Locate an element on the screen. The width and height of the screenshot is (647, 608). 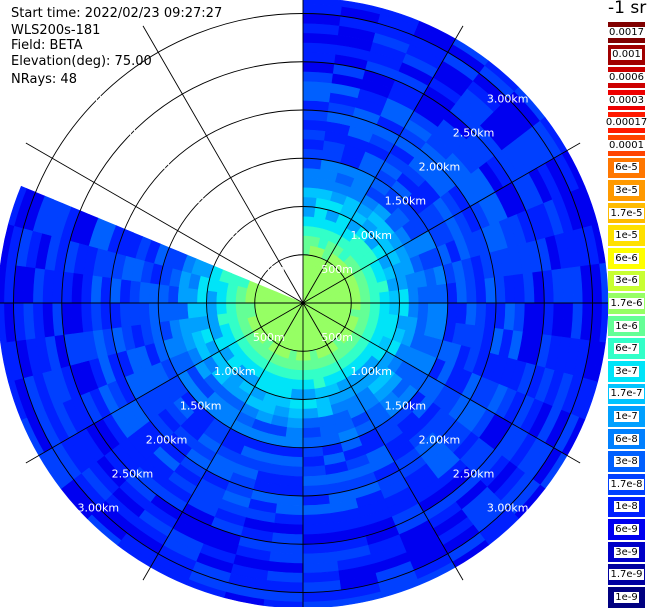
colorbar-label: 1.7e-6 is located at coordinates (626, 303).